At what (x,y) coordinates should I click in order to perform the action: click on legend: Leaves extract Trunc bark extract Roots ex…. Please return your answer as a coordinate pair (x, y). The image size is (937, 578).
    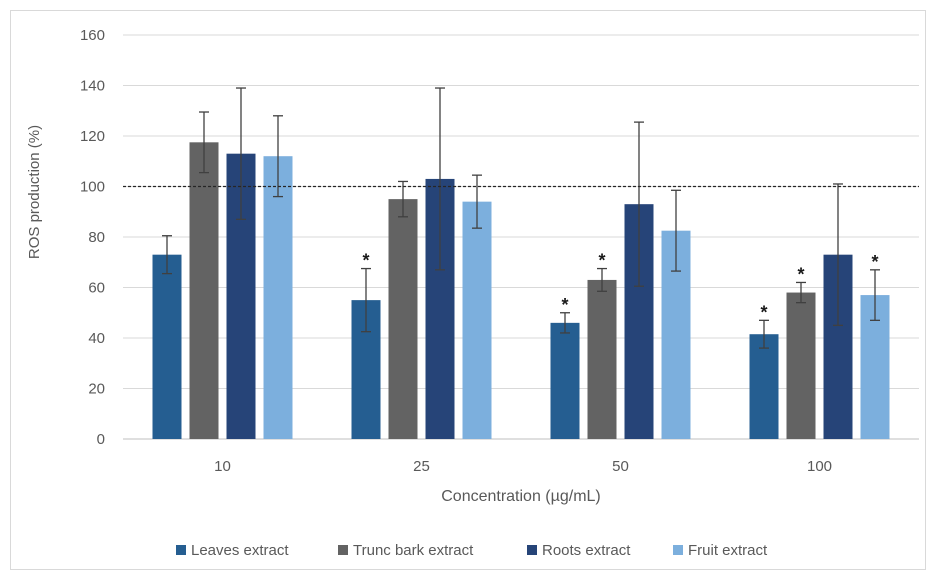
    Looking at the image, I should click on (472, 550).